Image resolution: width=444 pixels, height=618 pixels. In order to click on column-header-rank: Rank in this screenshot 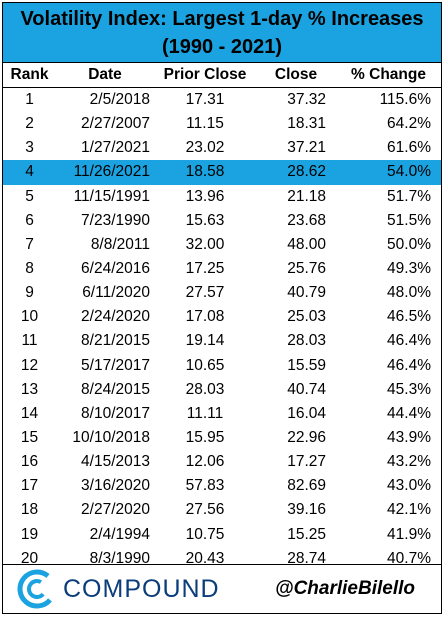, I will do `click(29, 75)`.